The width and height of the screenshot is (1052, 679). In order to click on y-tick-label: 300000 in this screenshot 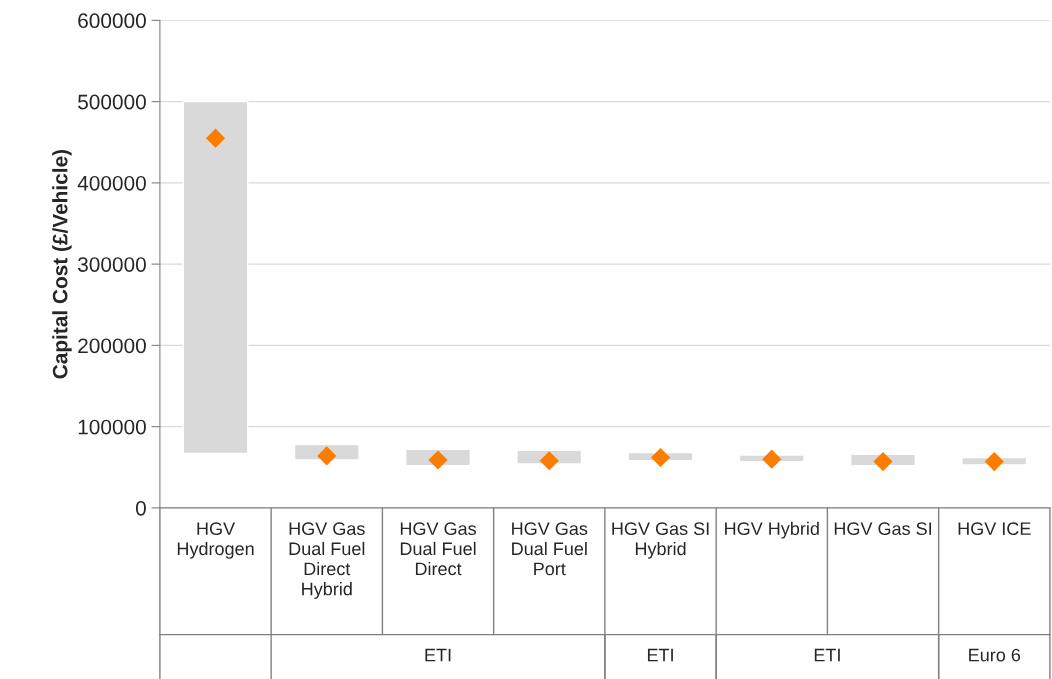, I will do `click(111, 264)`.